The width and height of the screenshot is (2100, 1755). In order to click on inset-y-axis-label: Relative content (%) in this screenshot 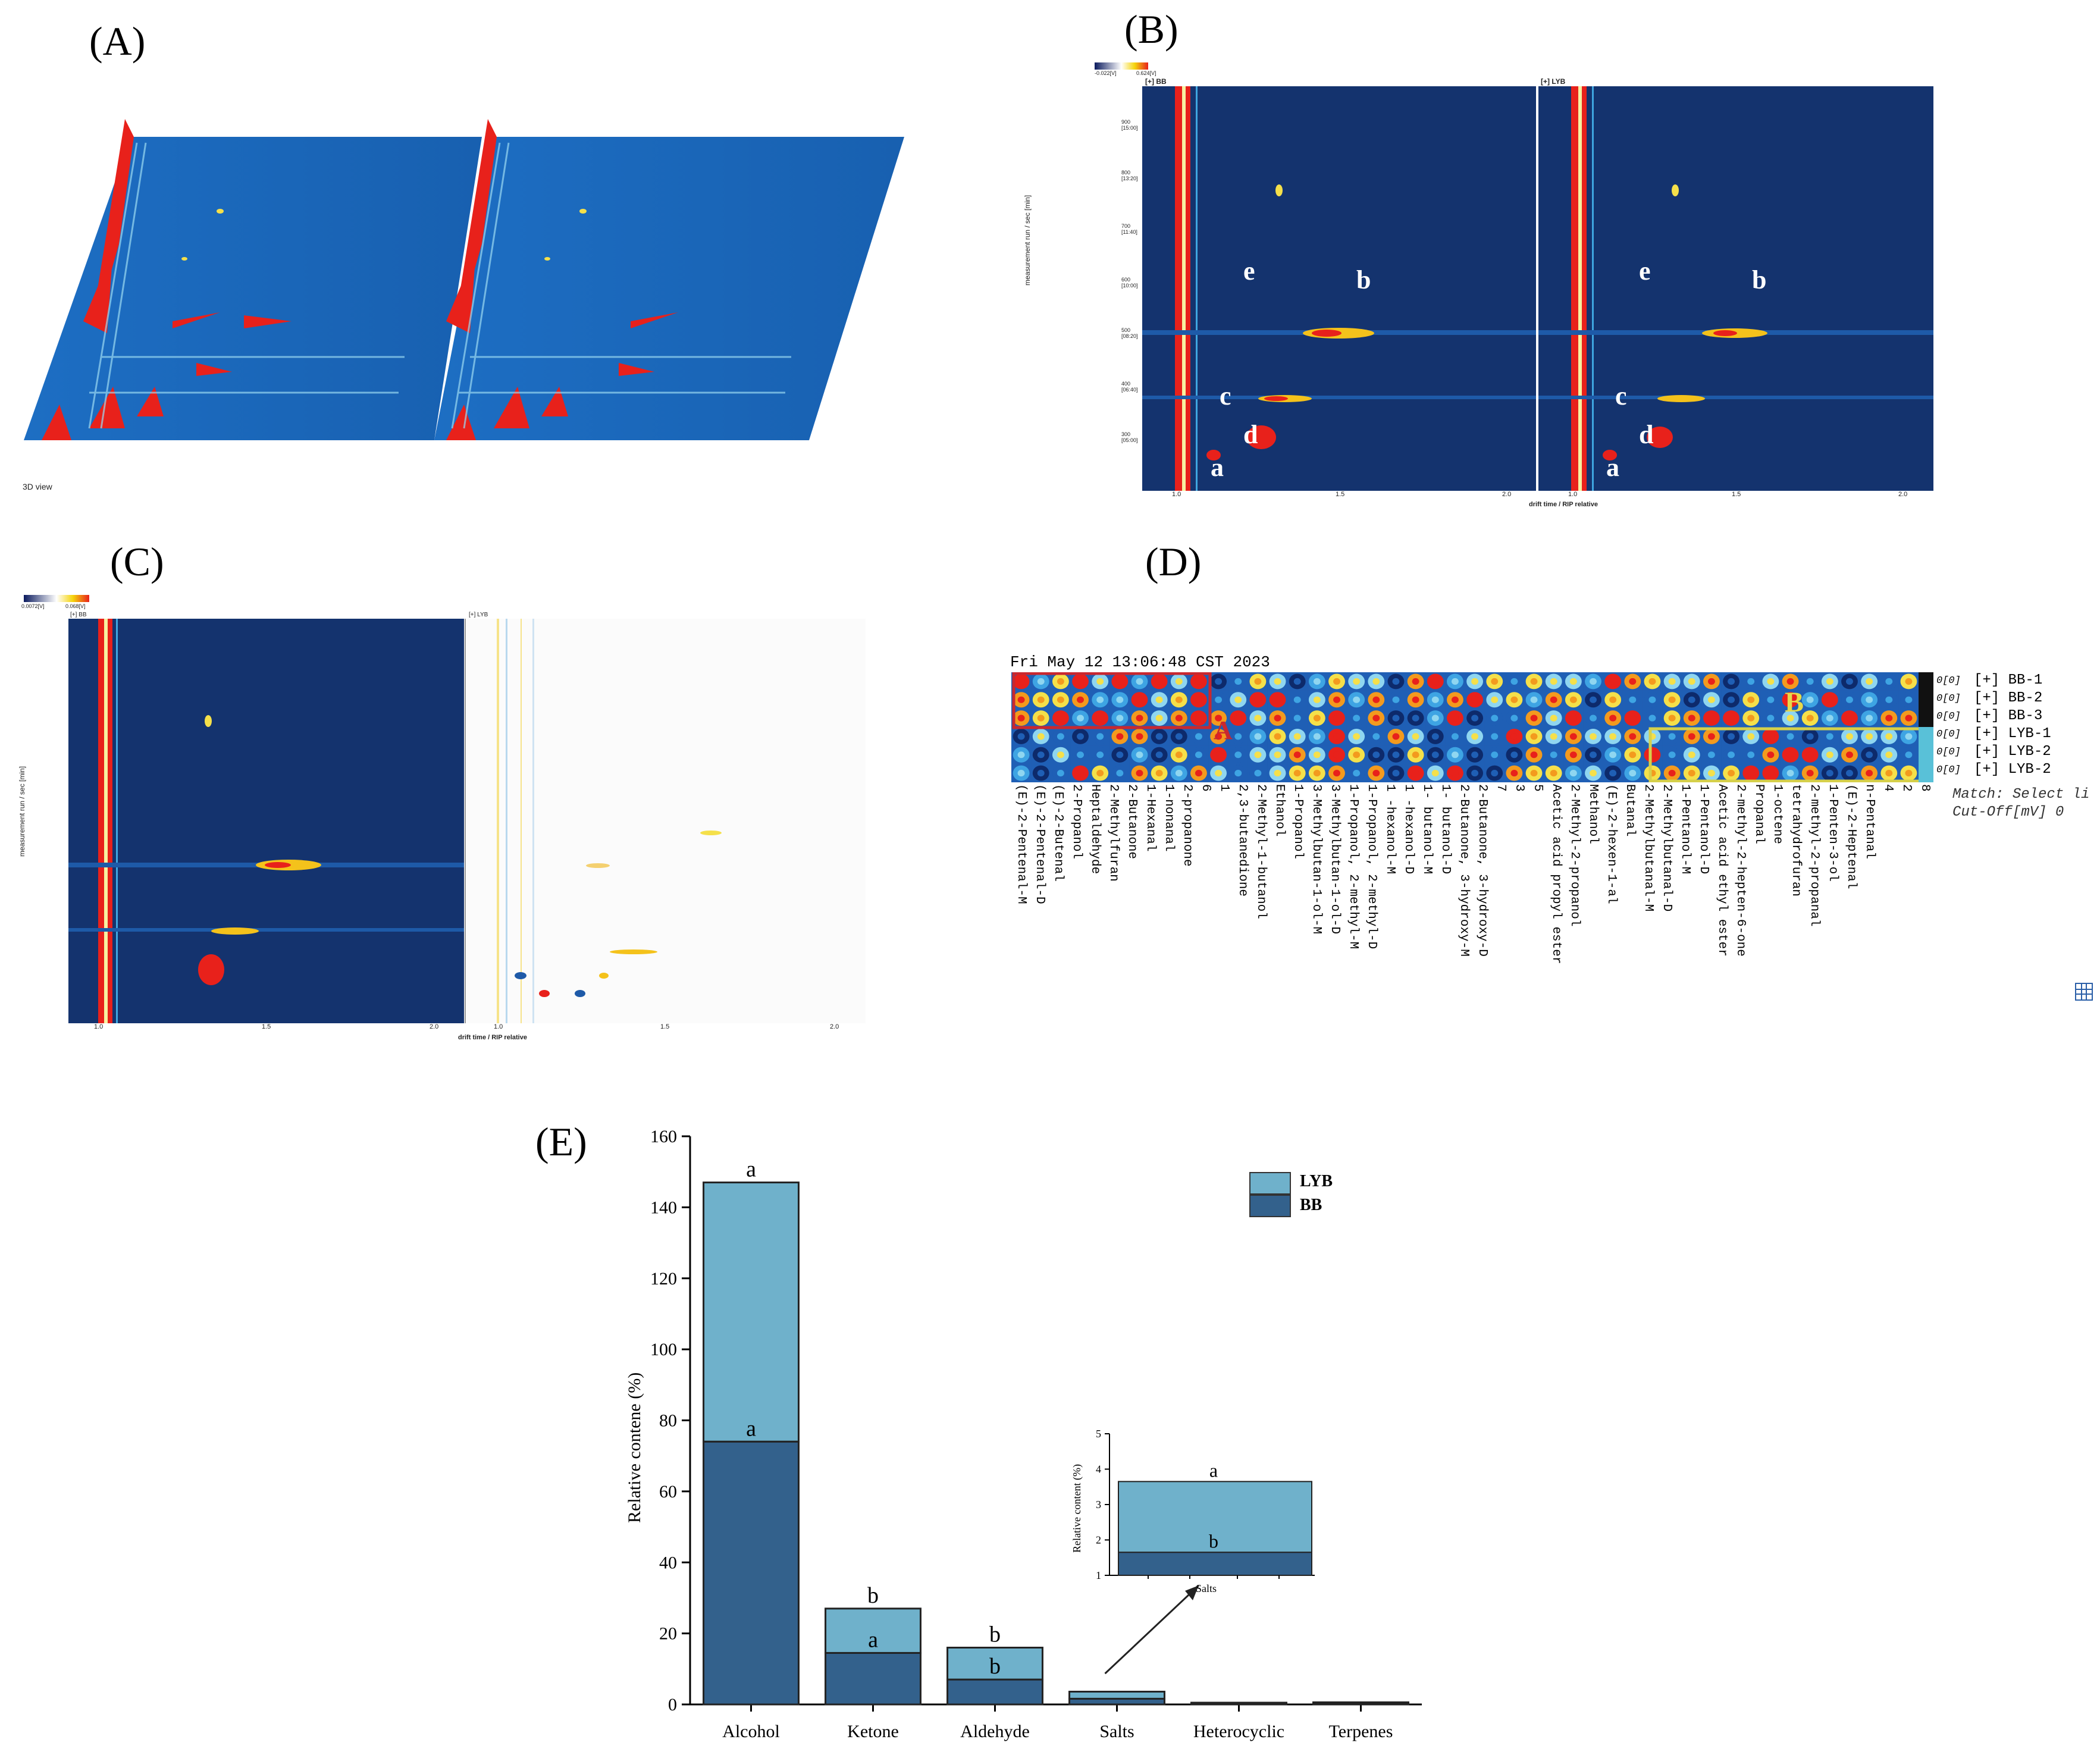, I will do `click(1077, 1508)`.